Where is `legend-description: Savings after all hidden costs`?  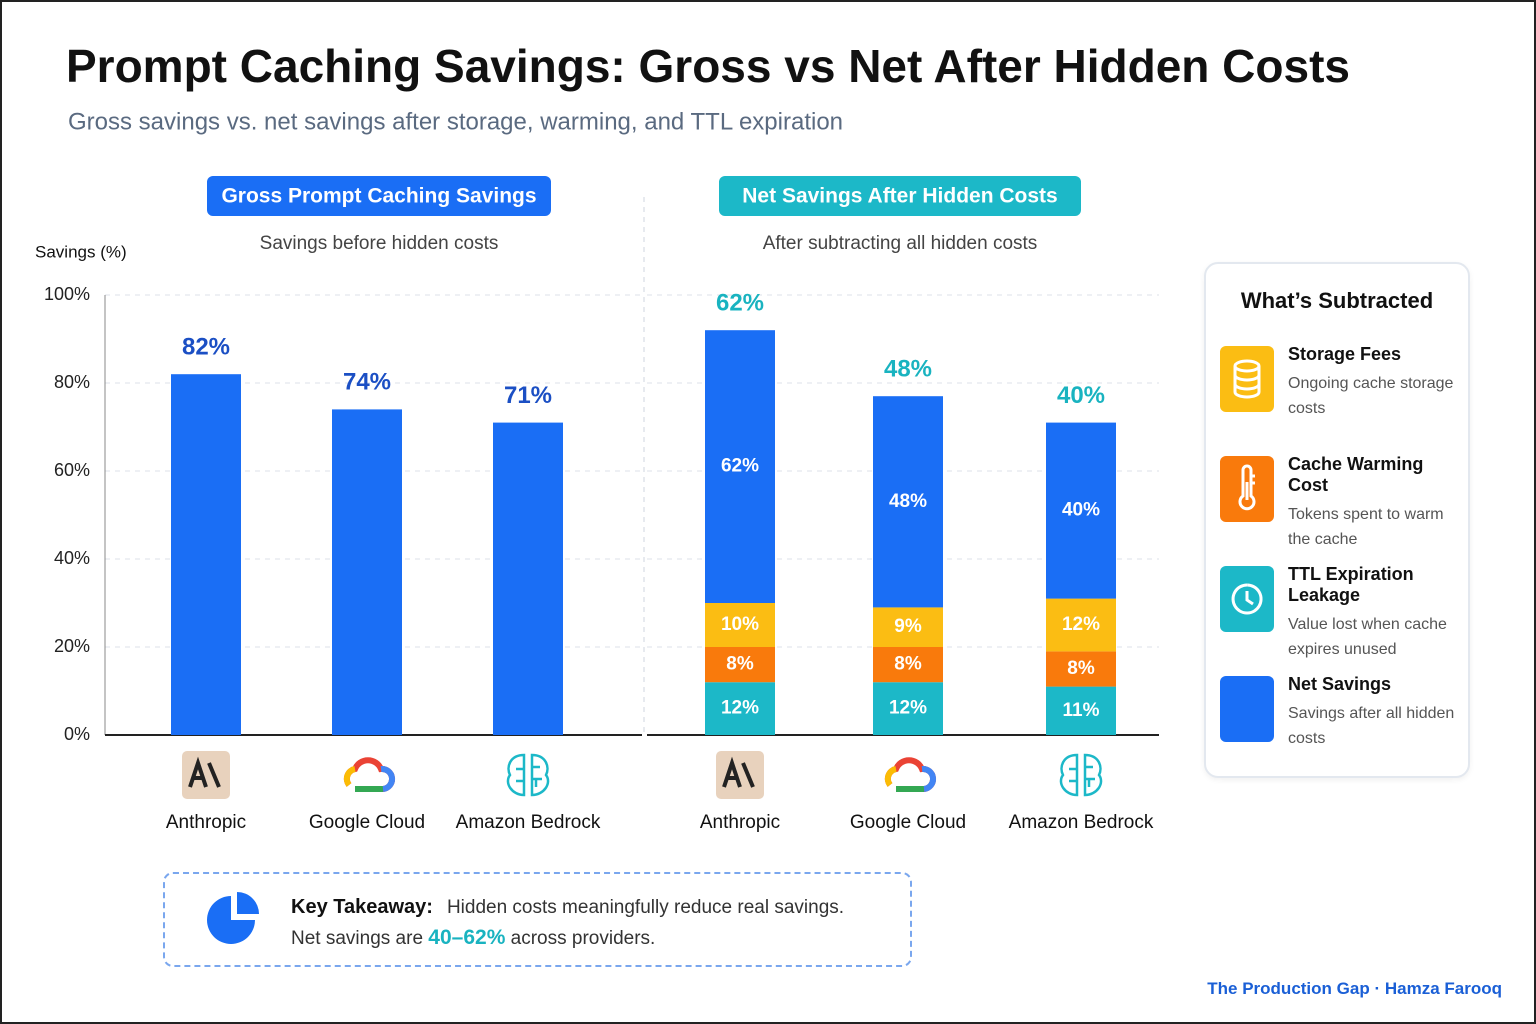 legend-description: Savings after all hidden costs is located at coordinates (1371, 726).